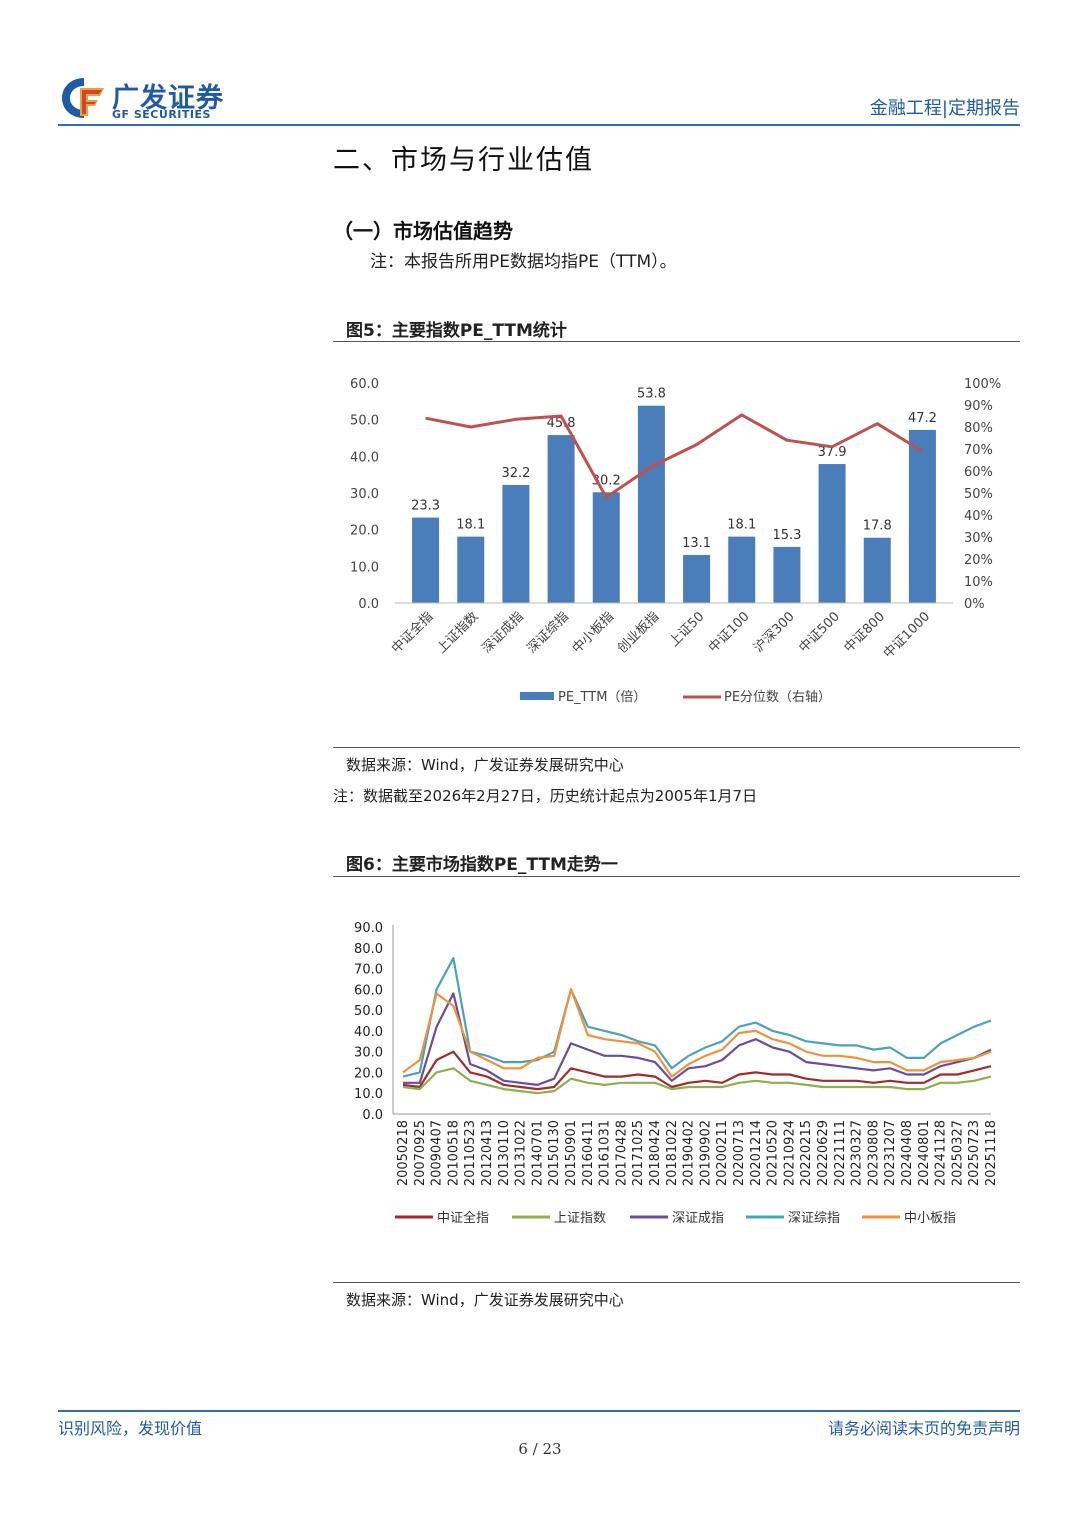 The image size is (1080, 1527). What do you see at coordinates (425, 506) in the screenshot?
I see `bar-value-label: 23.3` at bounding box center [425, 506].